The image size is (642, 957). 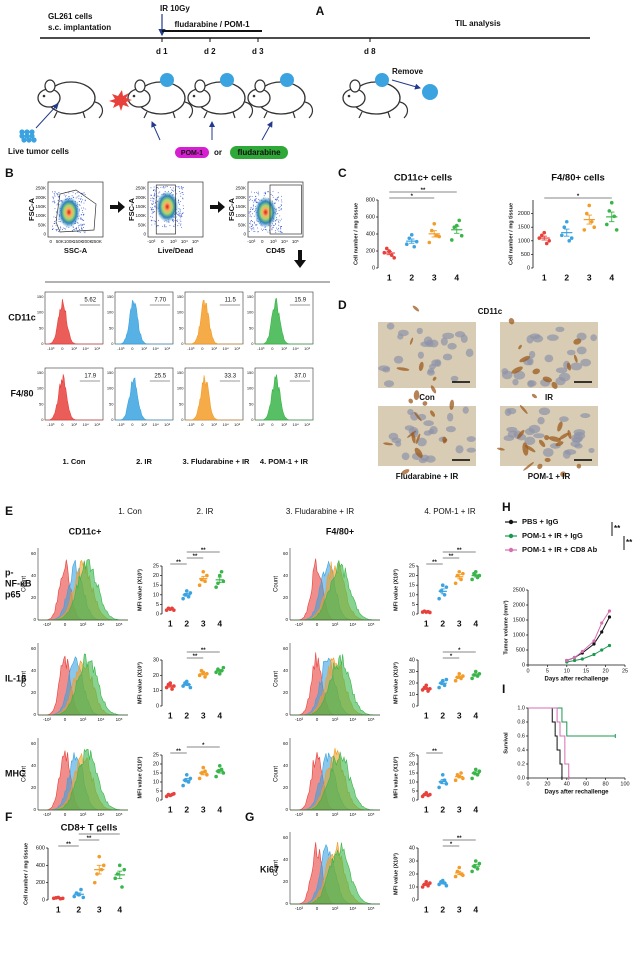 What do you see at coordinates (320, 11) in the screenshot?
I see `panel-label: A` at bounding box center [320, 11].